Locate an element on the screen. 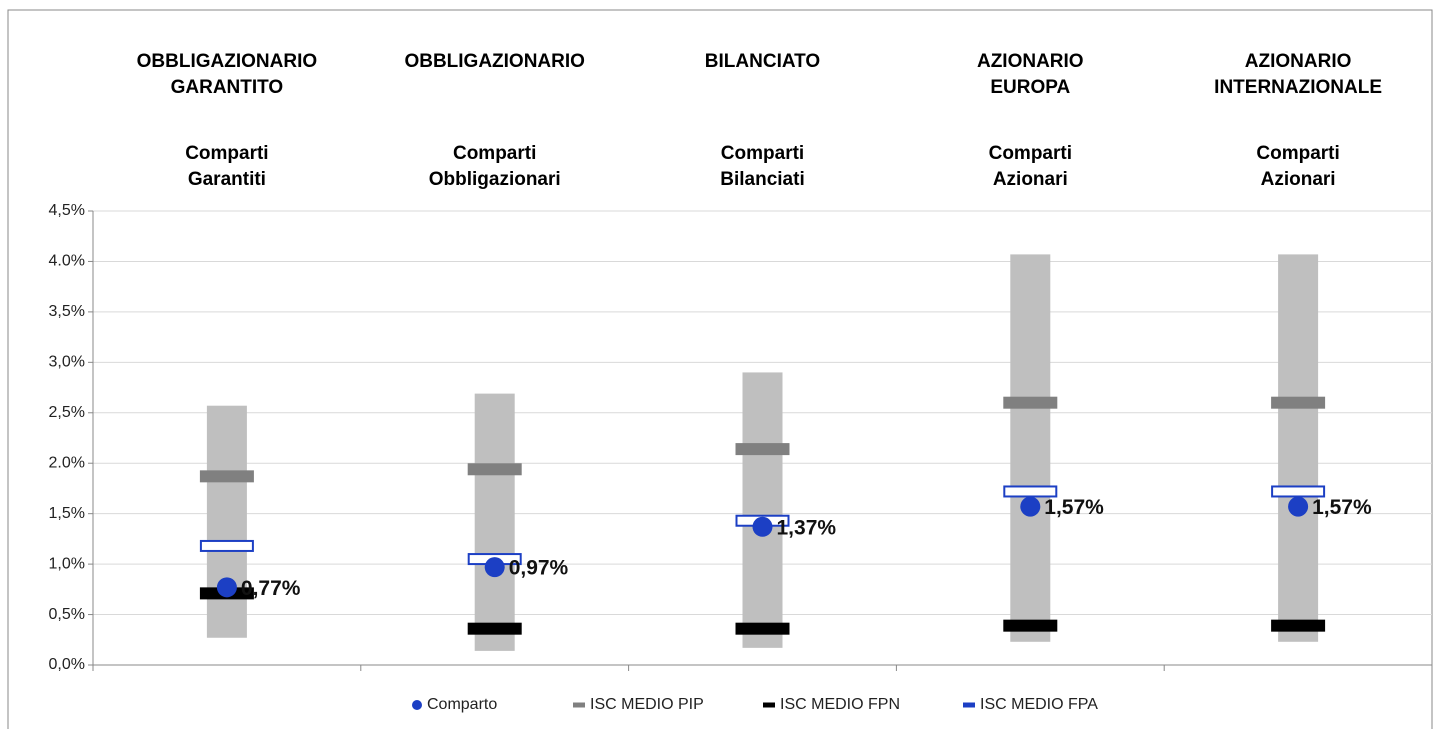 This screenshot has width=1441, height=734. y-tick-label: 4.0% is located at coordinates (67, 261).